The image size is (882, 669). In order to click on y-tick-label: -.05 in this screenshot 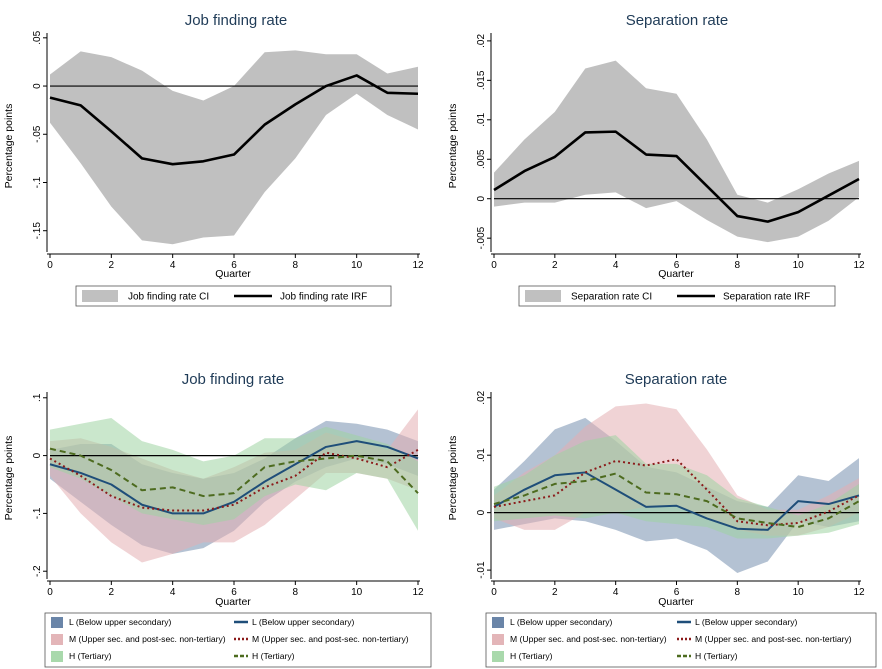, I will do `click(37, 134)`.